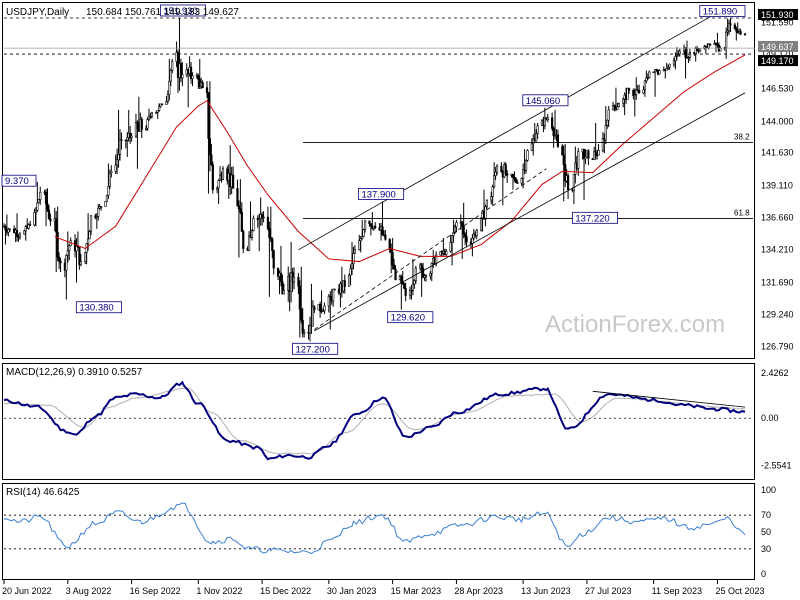  Describe the element at coordinates (669, 399) in the screenshot. I see `macd-trendline` at that location.